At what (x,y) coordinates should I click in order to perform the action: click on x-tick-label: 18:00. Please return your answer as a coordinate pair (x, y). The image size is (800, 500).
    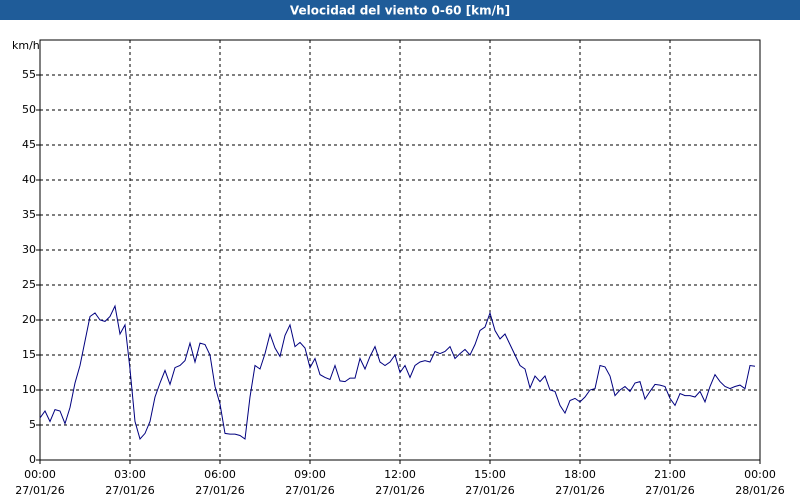
    Looking at the image, I should click on (580, 474).